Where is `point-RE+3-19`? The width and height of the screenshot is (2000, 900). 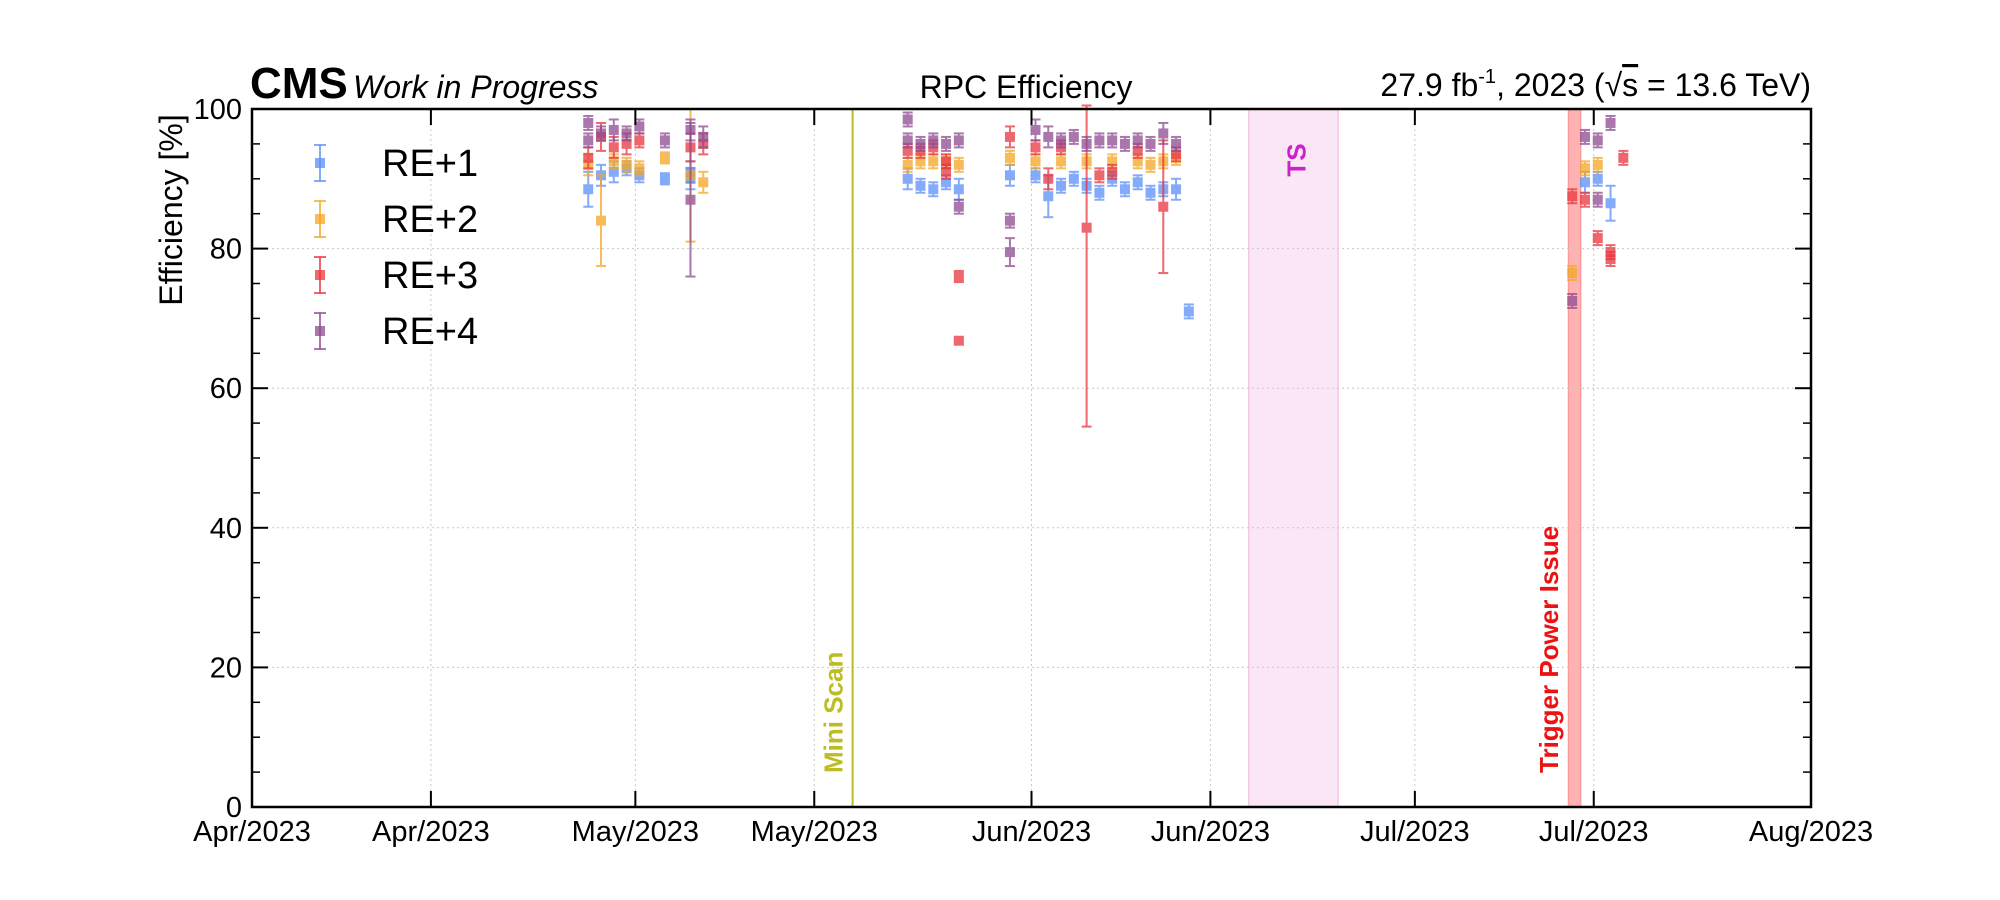
point-RE+3-19 is located at coordinates (1099, 175).